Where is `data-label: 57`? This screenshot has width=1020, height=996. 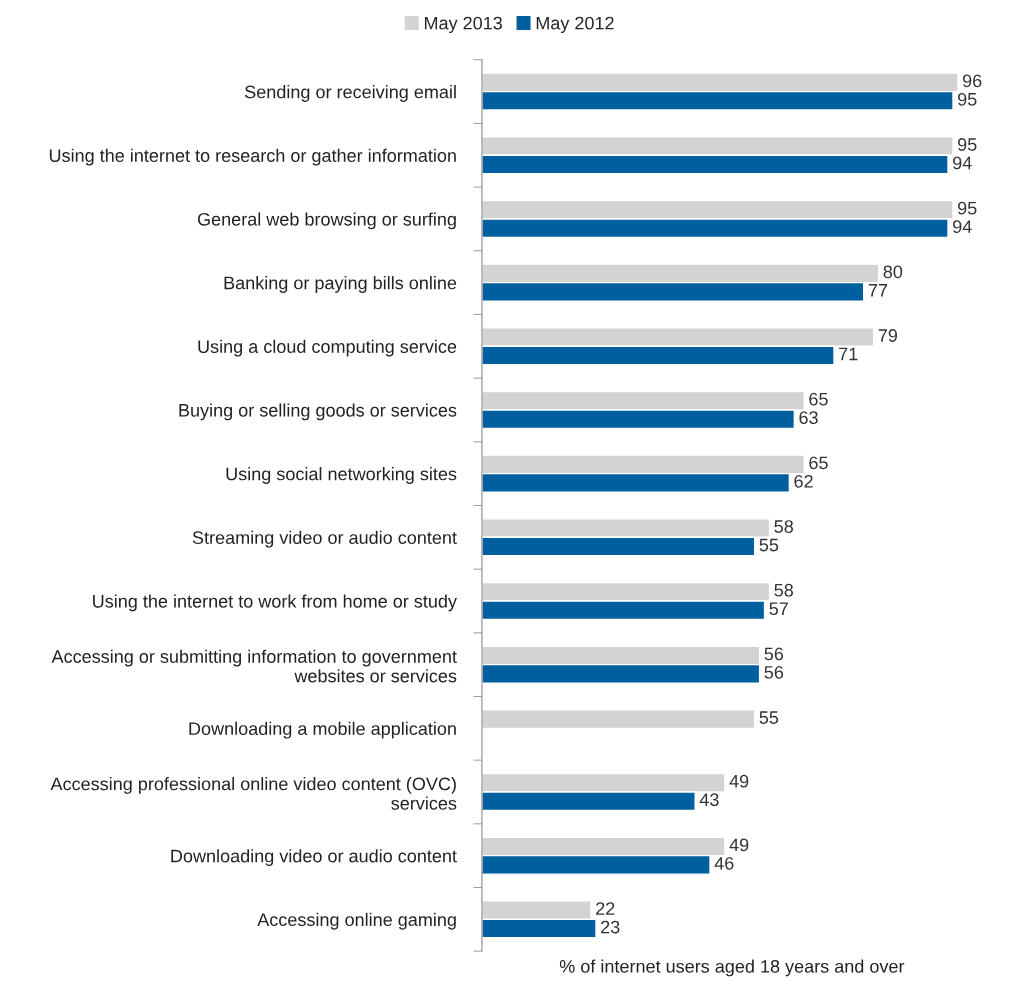 data-label: 57 is located at coordinates (778, 609).